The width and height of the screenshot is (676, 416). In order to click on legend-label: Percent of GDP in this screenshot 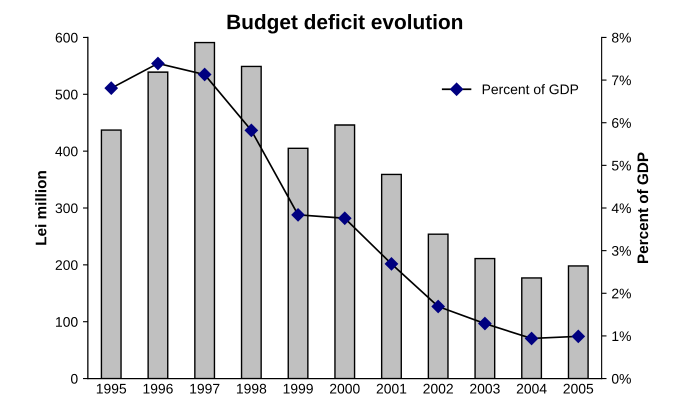, I will do `click(530, 89)`.